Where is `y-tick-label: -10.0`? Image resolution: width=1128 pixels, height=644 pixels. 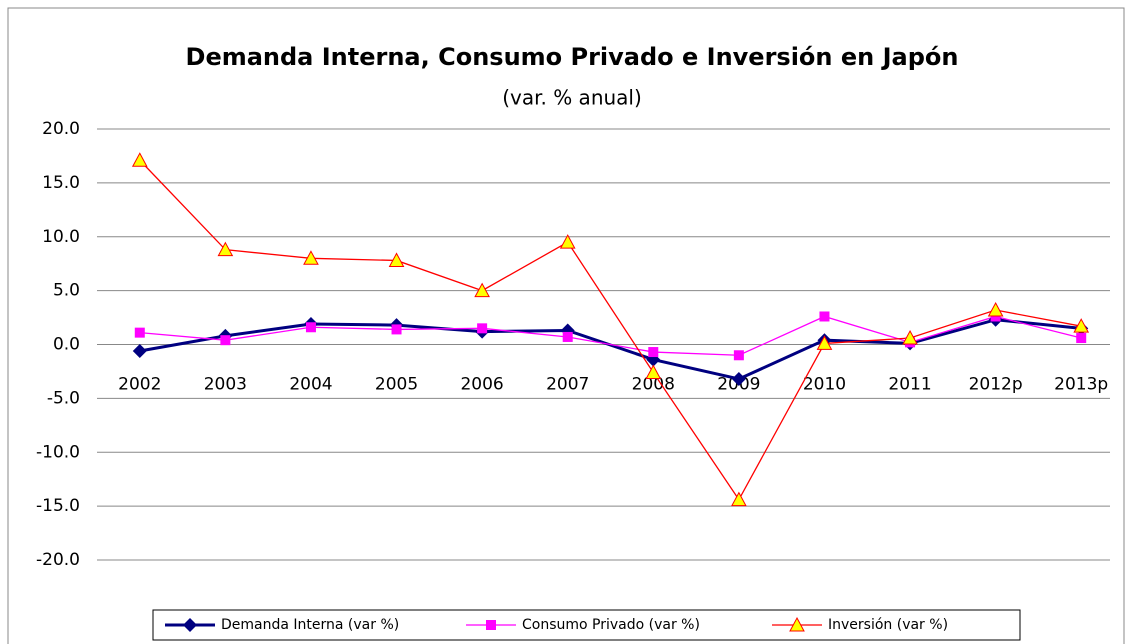
y-tick-label: -10.0 is located at coordinates (58, 452).